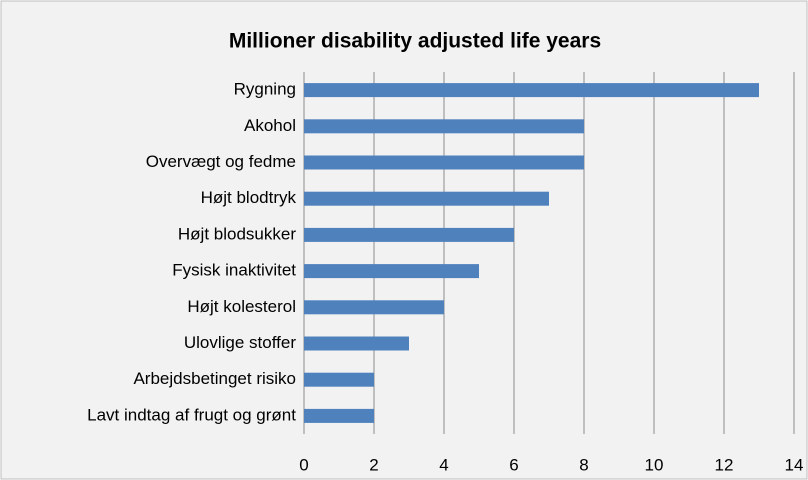 This screenshot has height=480, width=808. Describe the element at coordinates (724, 464) in the screenshot. I see `x-tick-label: 12` at that location.